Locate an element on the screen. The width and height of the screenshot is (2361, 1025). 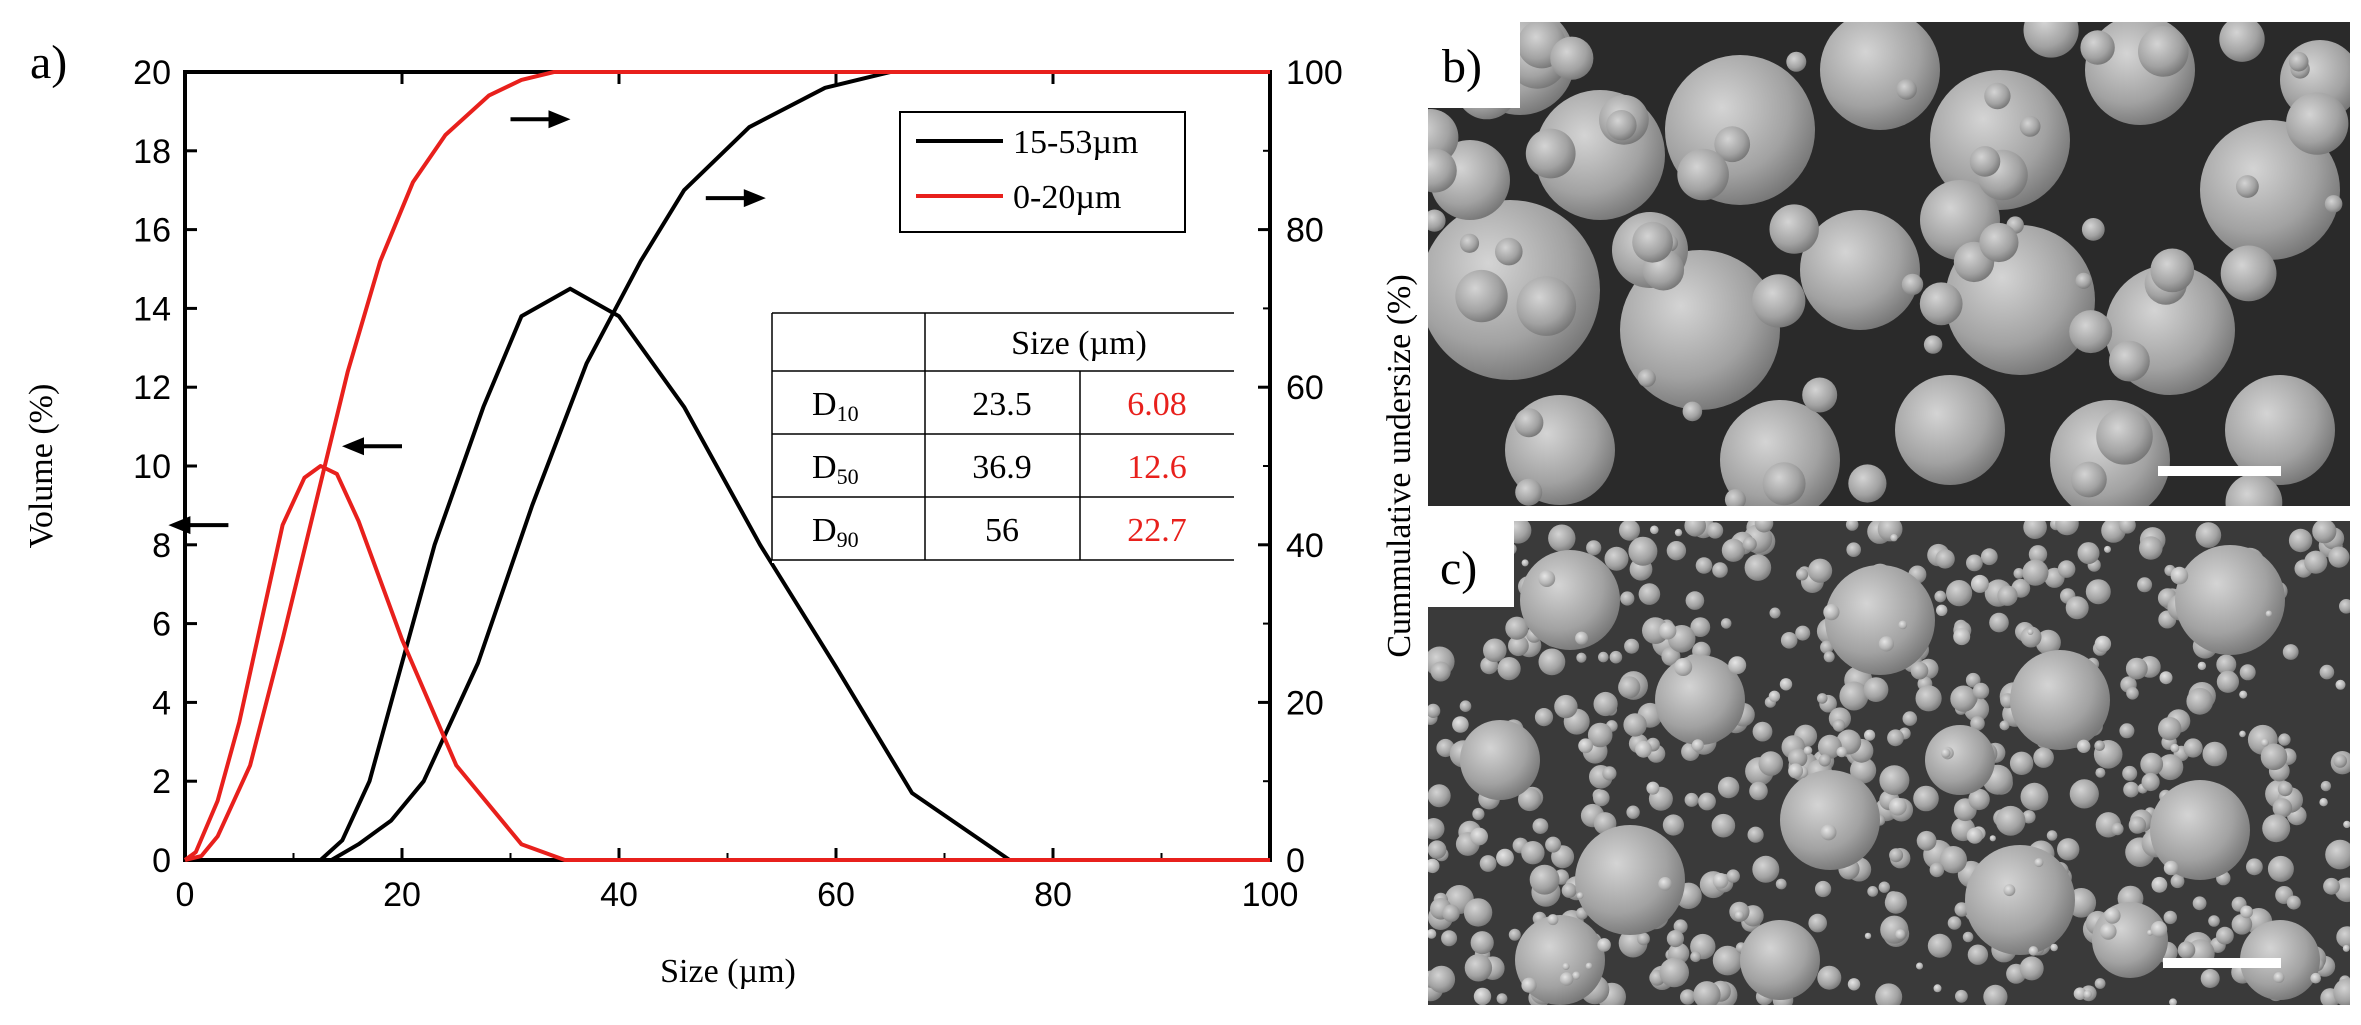
y-left-tick-label: 10 is located at coordinates (152, 467).